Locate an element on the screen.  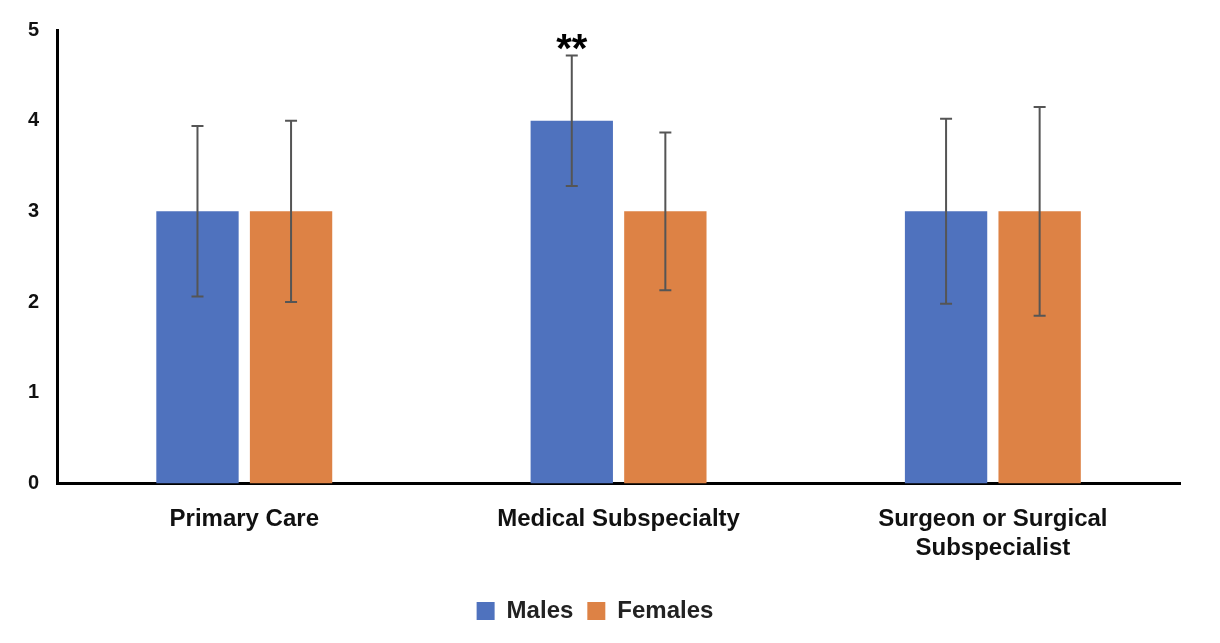
annotation: ** is located at coordinates (572, 48).